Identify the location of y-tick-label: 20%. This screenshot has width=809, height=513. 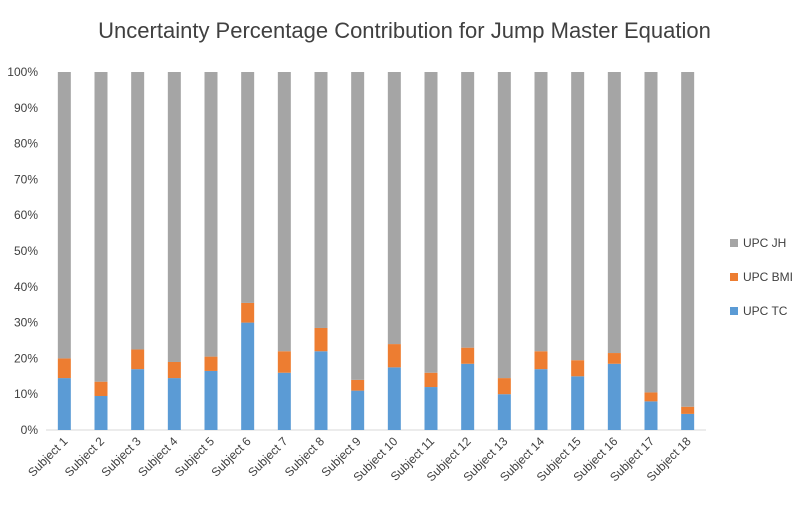
(26, 358).